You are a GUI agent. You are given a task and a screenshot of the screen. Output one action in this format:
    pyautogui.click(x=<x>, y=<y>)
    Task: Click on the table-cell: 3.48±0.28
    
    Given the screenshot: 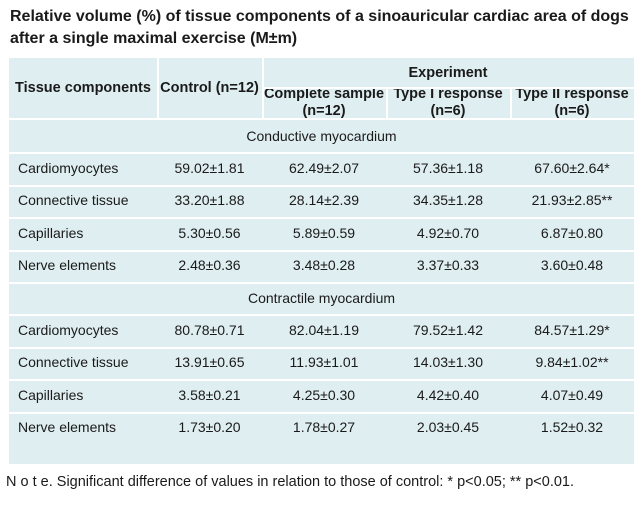 What is the action you would take?
    pyautogui.click(x=324, y=265)
    